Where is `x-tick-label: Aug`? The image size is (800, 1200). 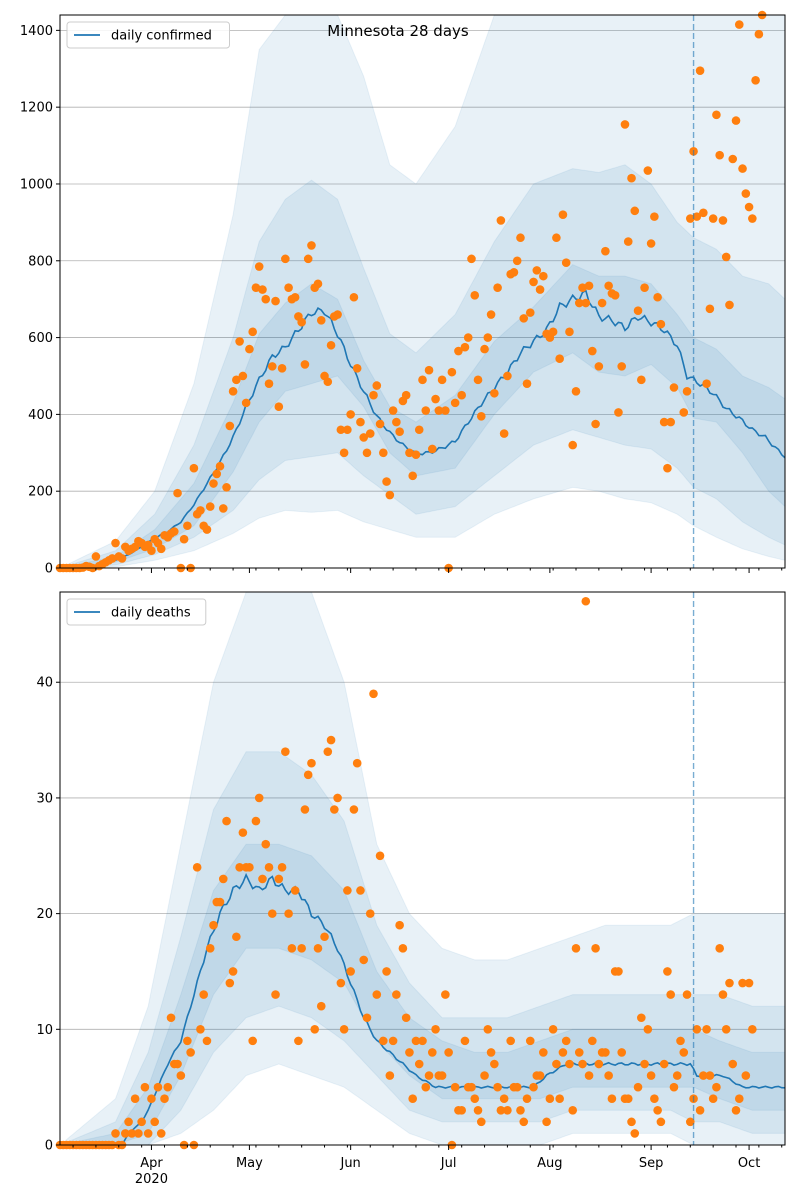 x-tick-label: Aug is located at coordinates (549, 1163).